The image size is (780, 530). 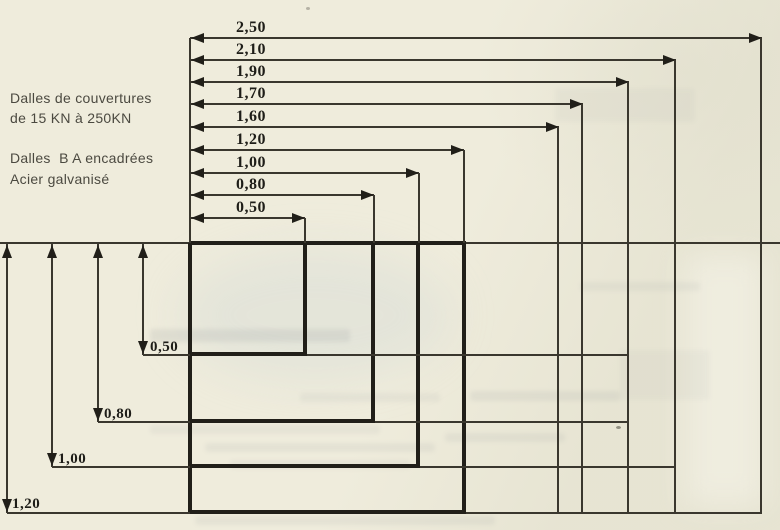 I want to click on dim-label-left-0-80: 0,80, so click(x=118, y=414).